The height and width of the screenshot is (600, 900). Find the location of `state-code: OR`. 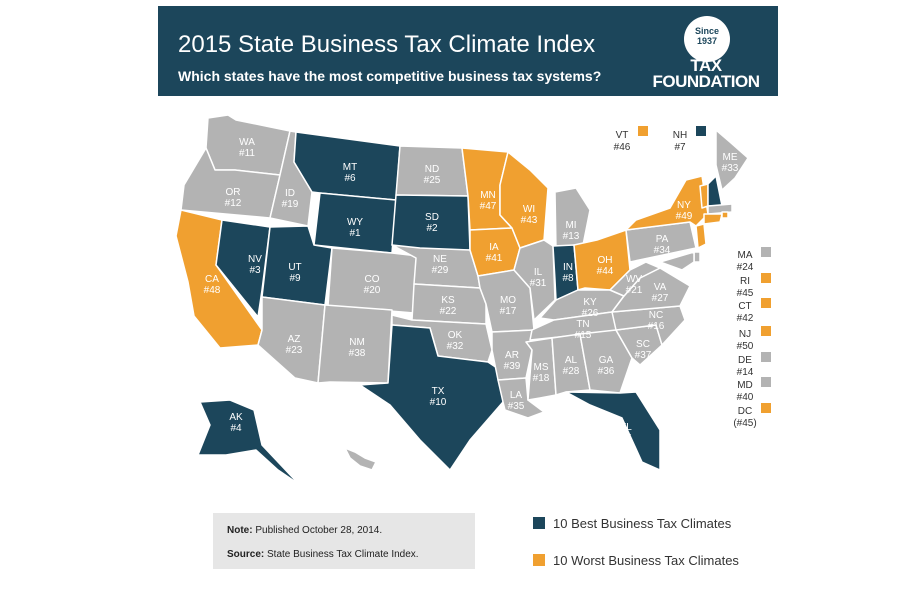

state-code: OR is located at coordinates (233, 192).